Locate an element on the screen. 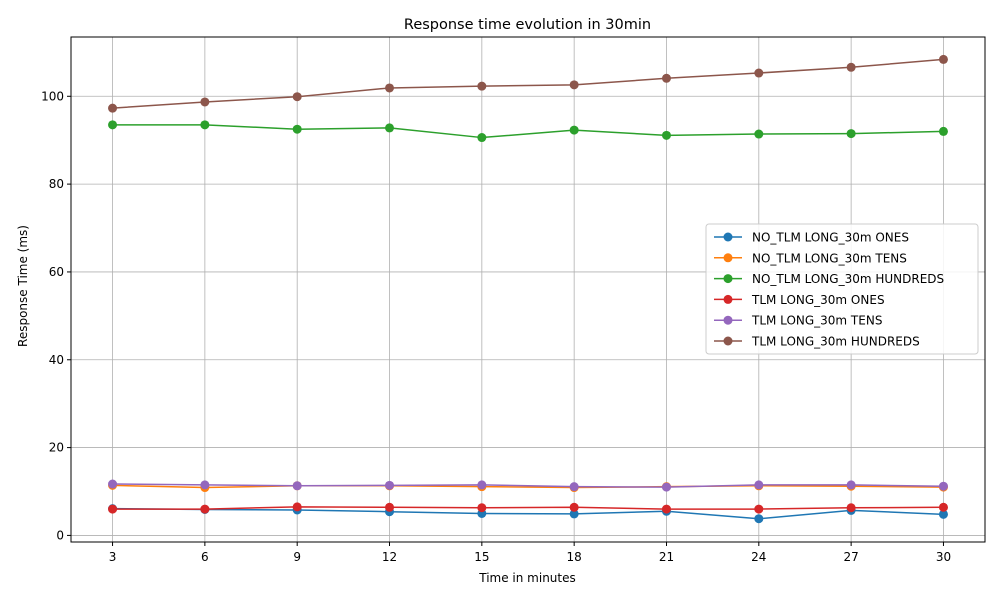 The image size is (1000, 604). x-tick-label: 6 is located at coordinates (205, 557).